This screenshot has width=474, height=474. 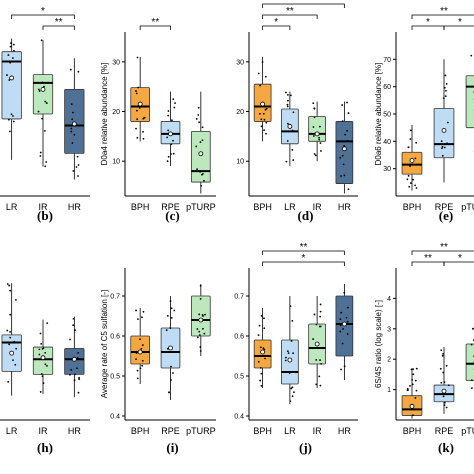 What do you see at coordinates (276, 22) in the screenshot?
I see `significance-label: *` at bounding box center [276, 22].